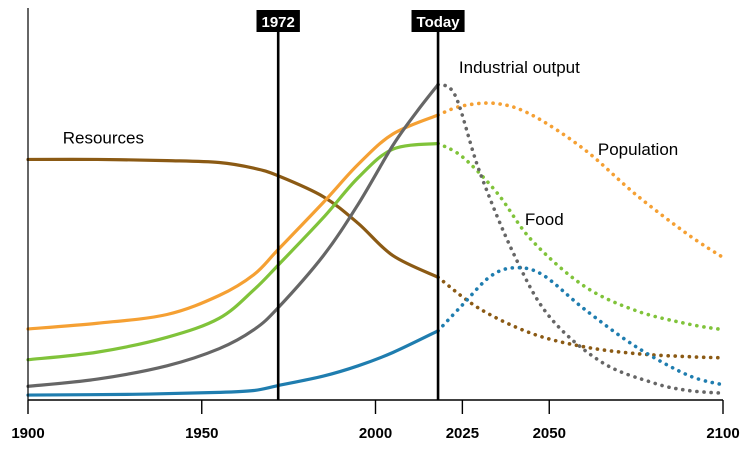 This screenshot has width=750, height=454. I want to click on marker-today-badge: Today, so click(438, 21).